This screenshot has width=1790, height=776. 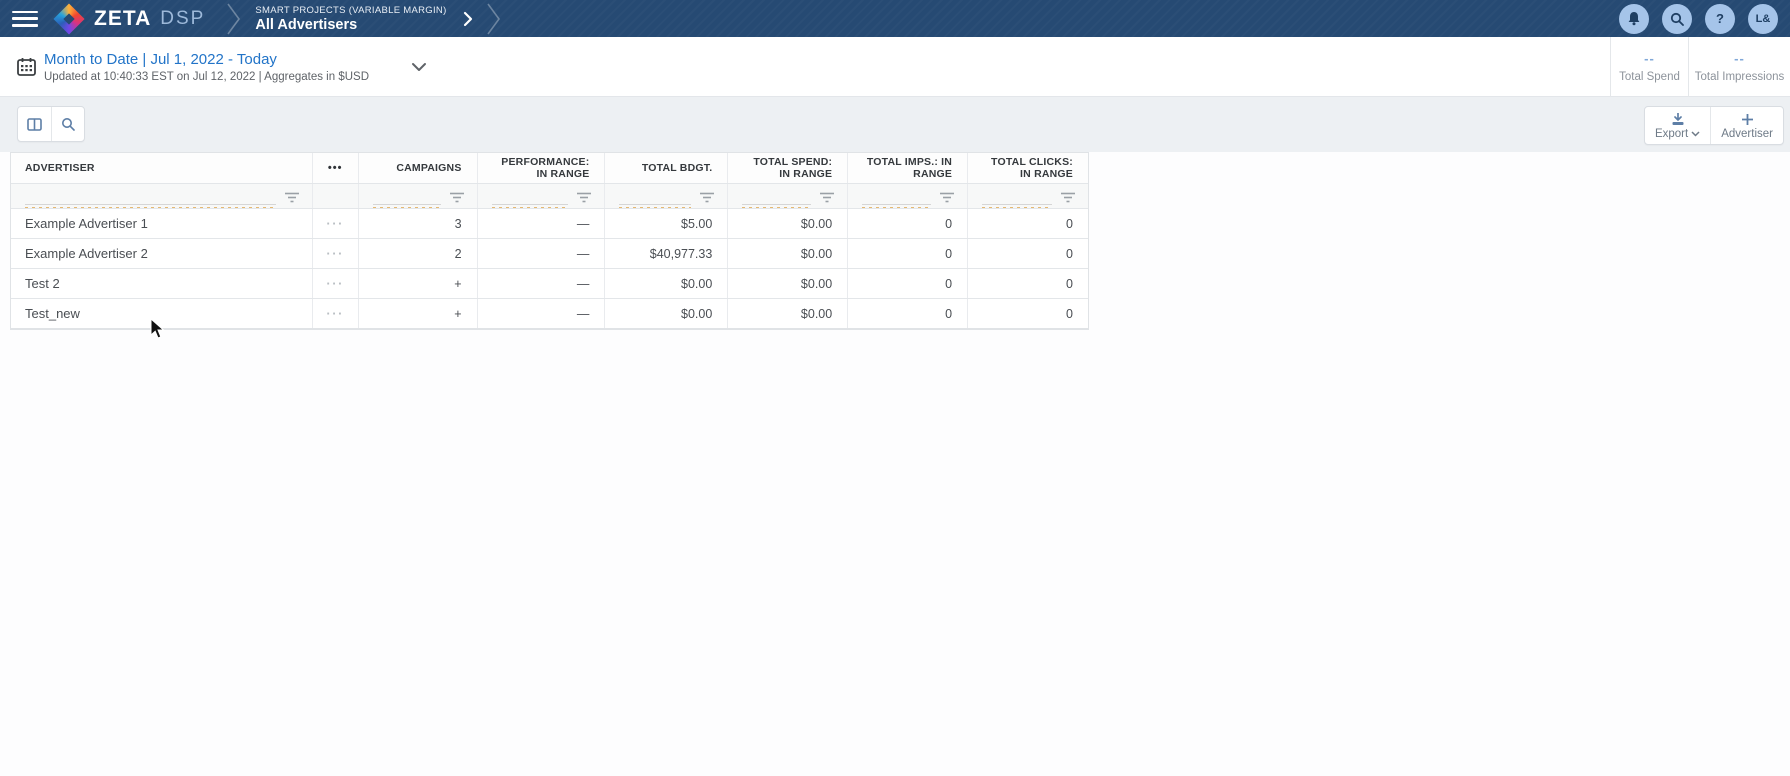 What do you see at coordinates (162, 223) in the screenshot?
I see `advertiser-name-link: Example Advertiser 1` at bounding box center [162, 223].